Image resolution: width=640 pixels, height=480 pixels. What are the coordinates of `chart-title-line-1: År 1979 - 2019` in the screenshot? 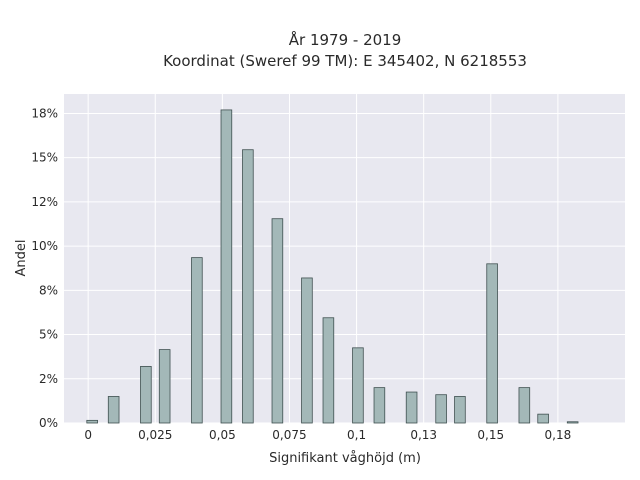 It's located at (345, 39).